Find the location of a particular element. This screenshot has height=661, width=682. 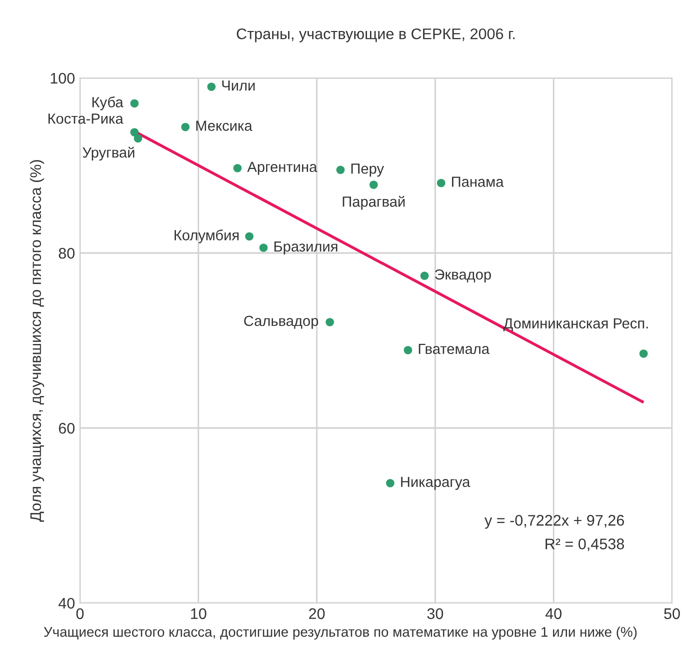

y-tick-label: 60 is located at coordinates (66, 428).